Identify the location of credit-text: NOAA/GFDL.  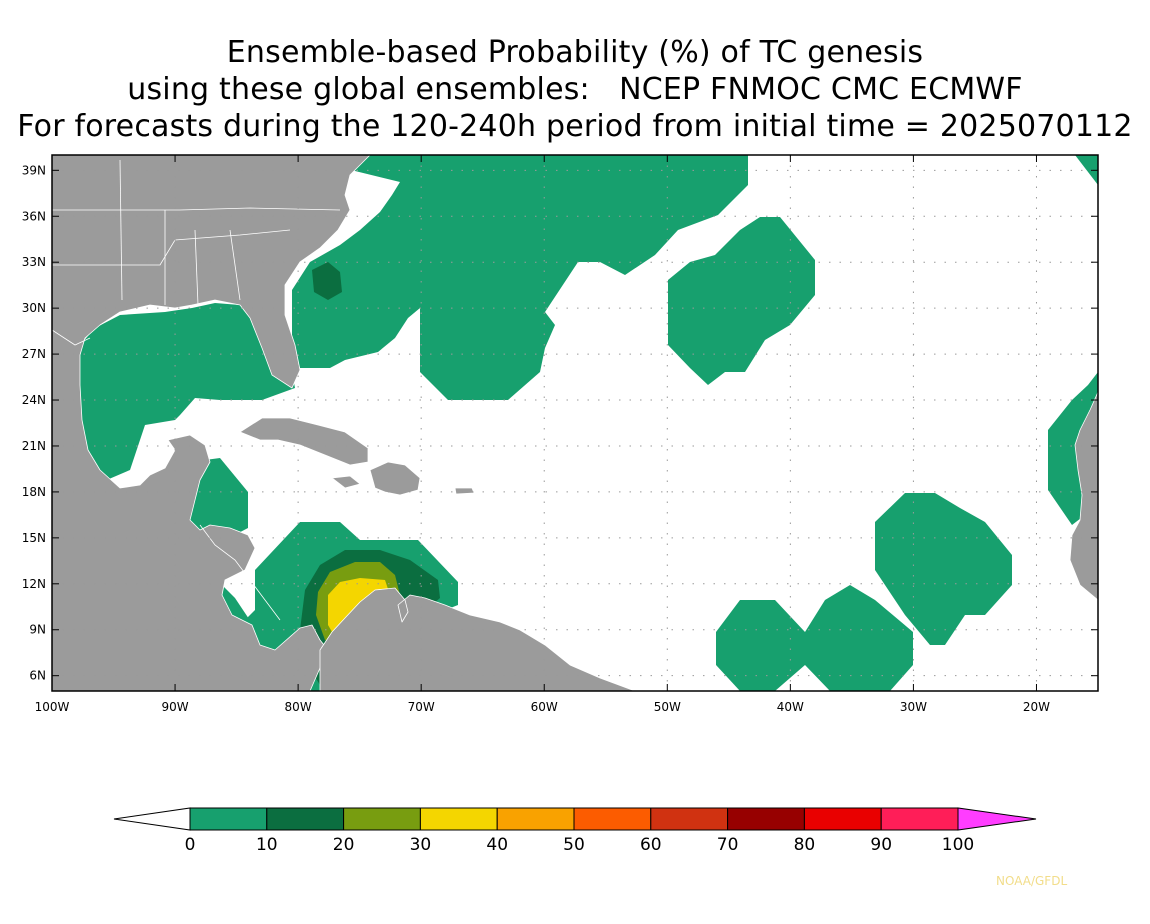
(1032, 881).